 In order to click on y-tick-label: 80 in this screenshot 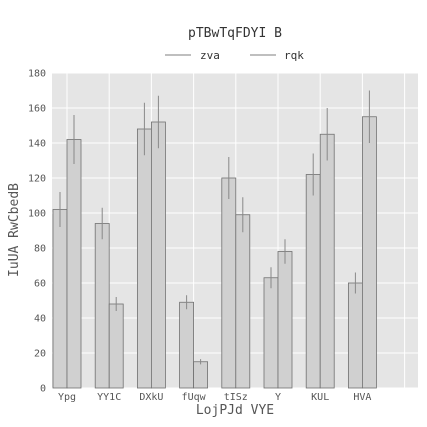, I will do `click(40, 249)`.